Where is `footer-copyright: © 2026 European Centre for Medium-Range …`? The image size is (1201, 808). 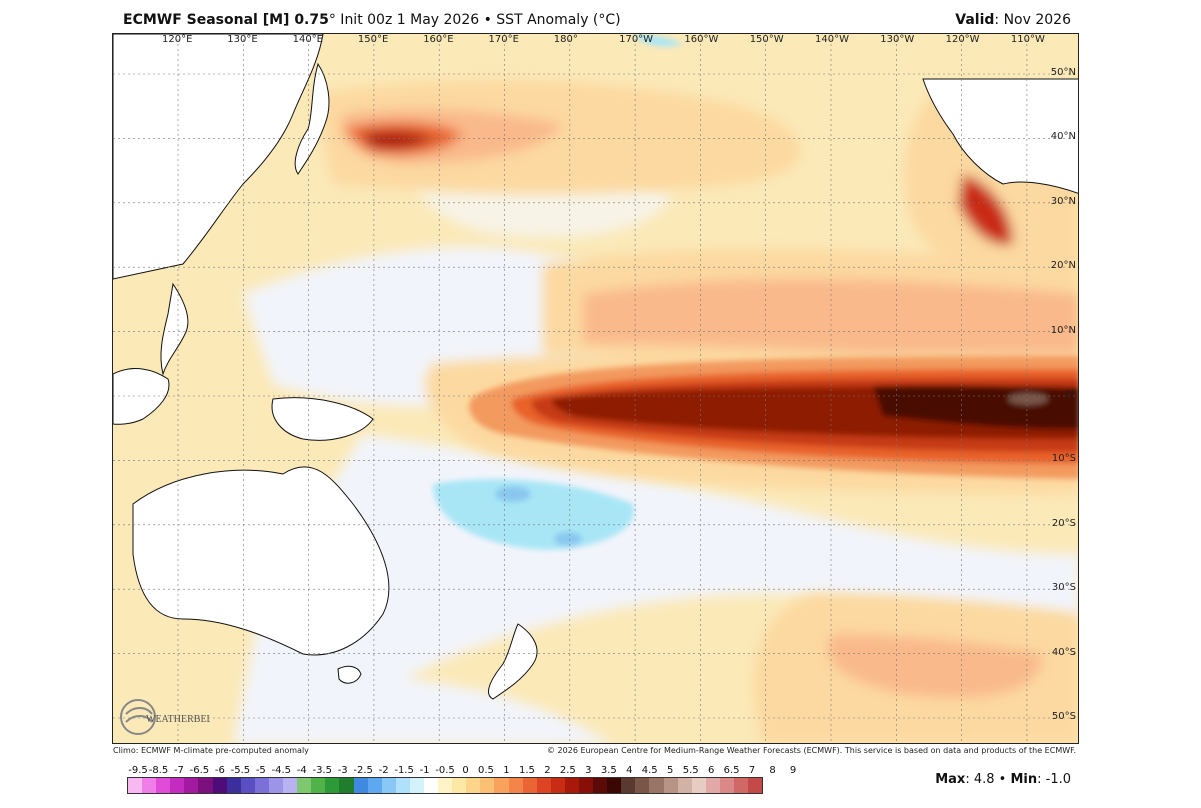 footer-copyright: © 2026 European Centre for Medium-Range … is located at coordinates (811, 750).